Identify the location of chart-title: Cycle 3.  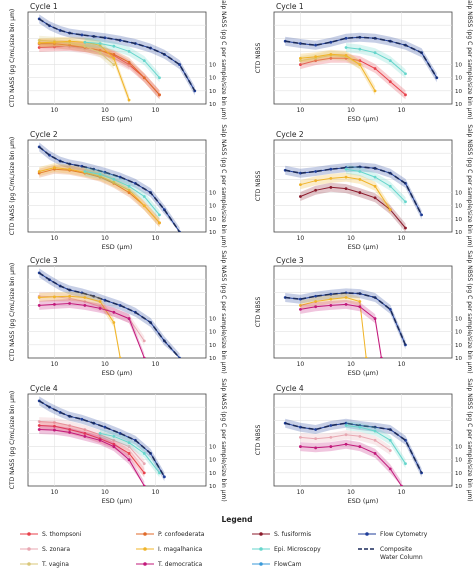
(44, 260).